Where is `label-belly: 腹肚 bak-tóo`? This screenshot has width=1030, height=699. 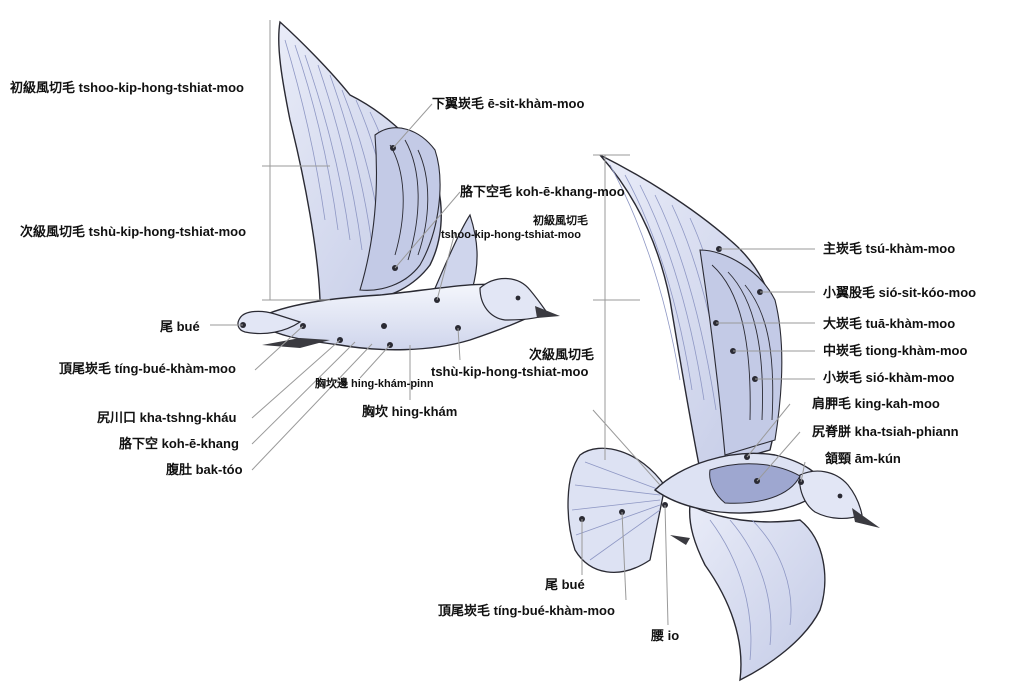 label-belly: 腹肚 bak-tóo is located at coordinates (204, 469).